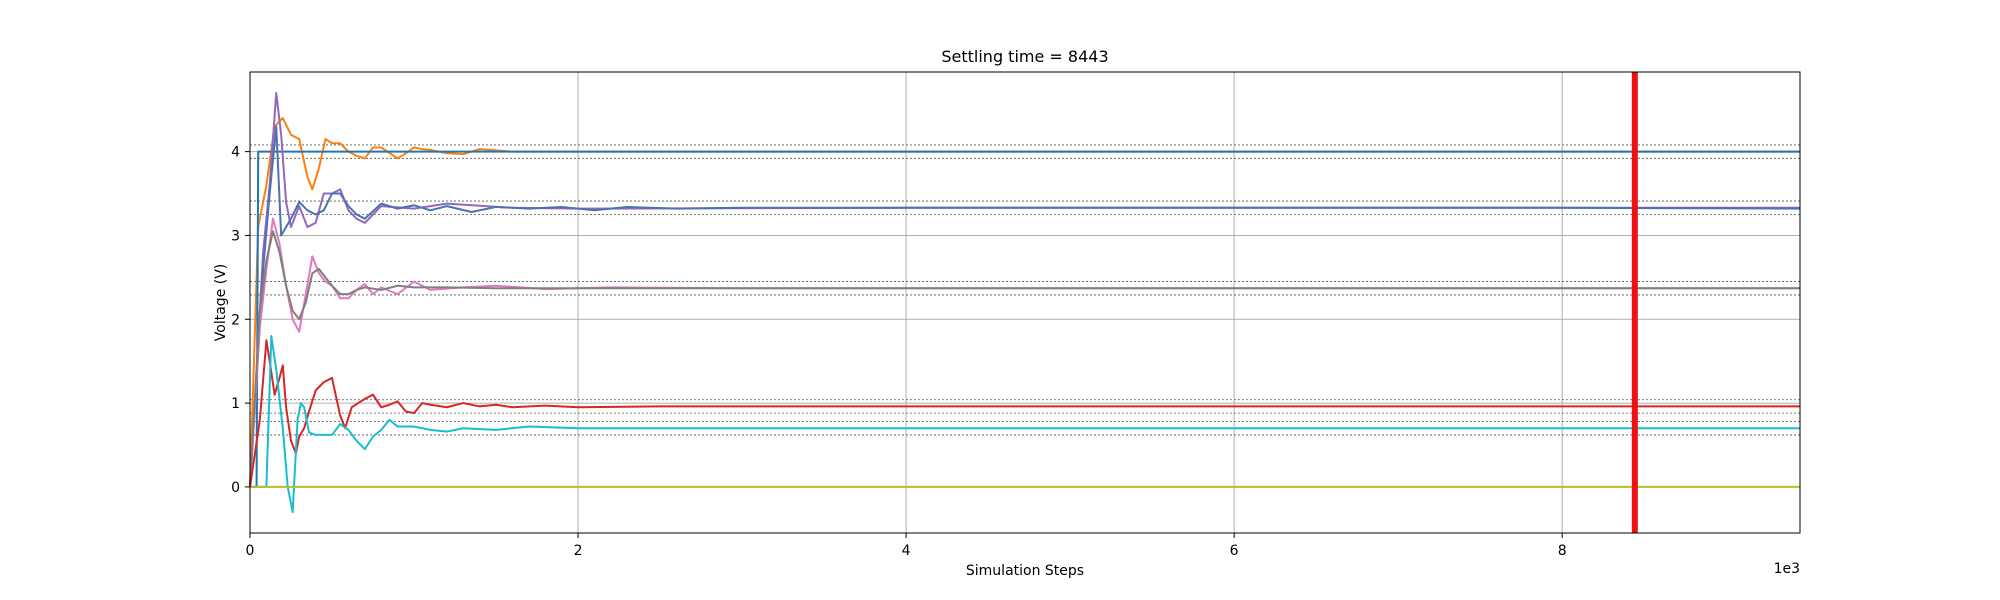  What do you see at coordinates (235, 320) in the screenshot?
I see `y-tick-label: 2` at bounding box center [235, 320].